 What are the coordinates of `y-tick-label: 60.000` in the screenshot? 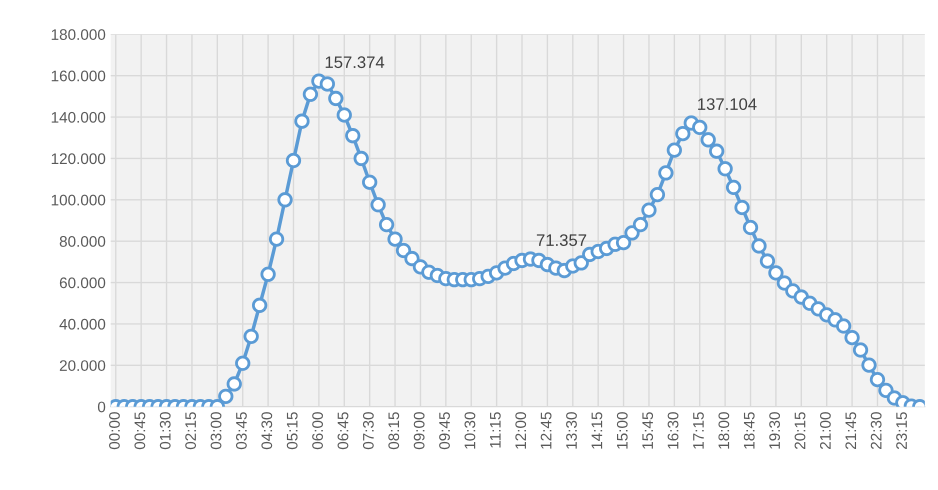 It's located at (83, 282).